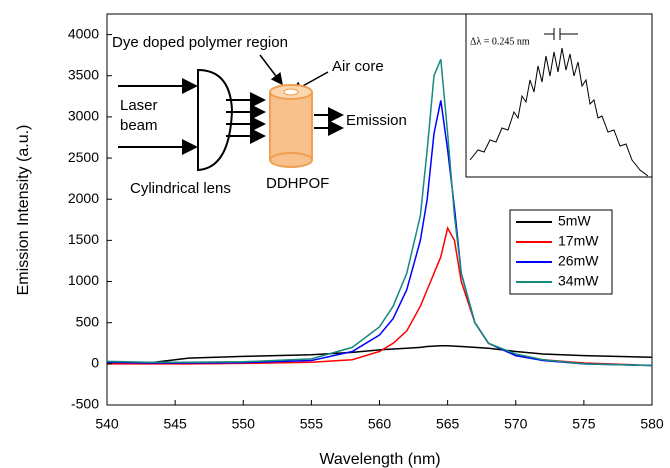 The height and width of the screenshot is (468, 670). What do you see at coordinates (379, 354) in the screenshot?
I see `series-line` at bounding box center [379, 354].